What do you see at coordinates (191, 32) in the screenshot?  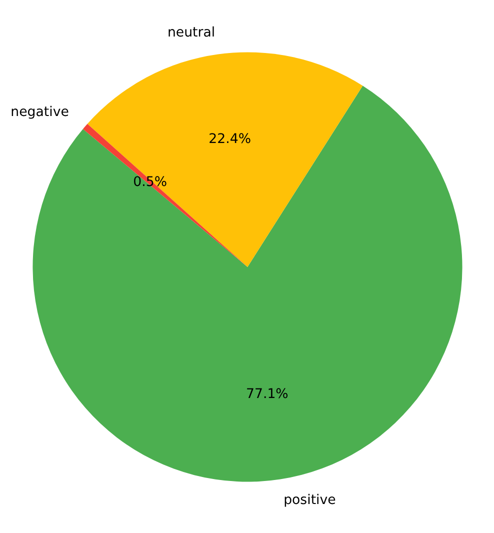 I see `slice-label: neutral` at bounding box center [191, 32].